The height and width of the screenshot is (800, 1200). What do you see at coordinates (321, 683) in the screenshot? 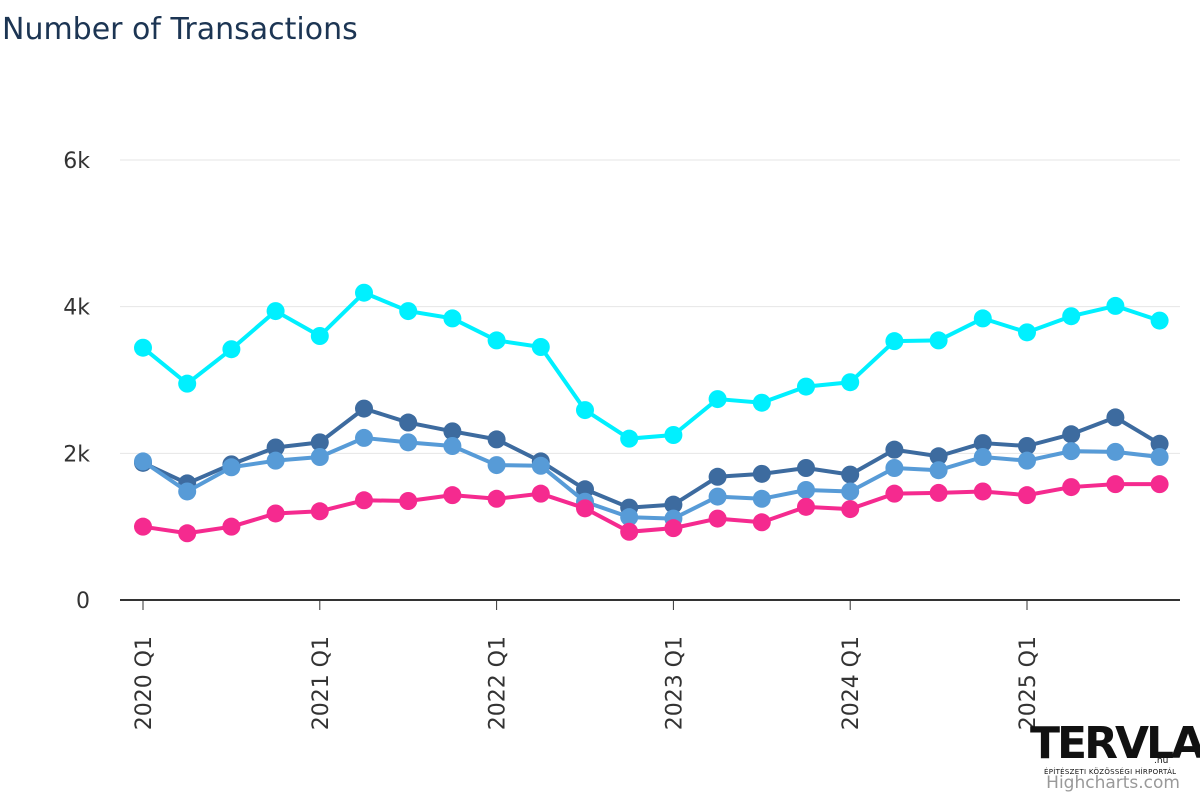
I see `x-tick-label: 2021 Q1` at bounding box center [321, 683].